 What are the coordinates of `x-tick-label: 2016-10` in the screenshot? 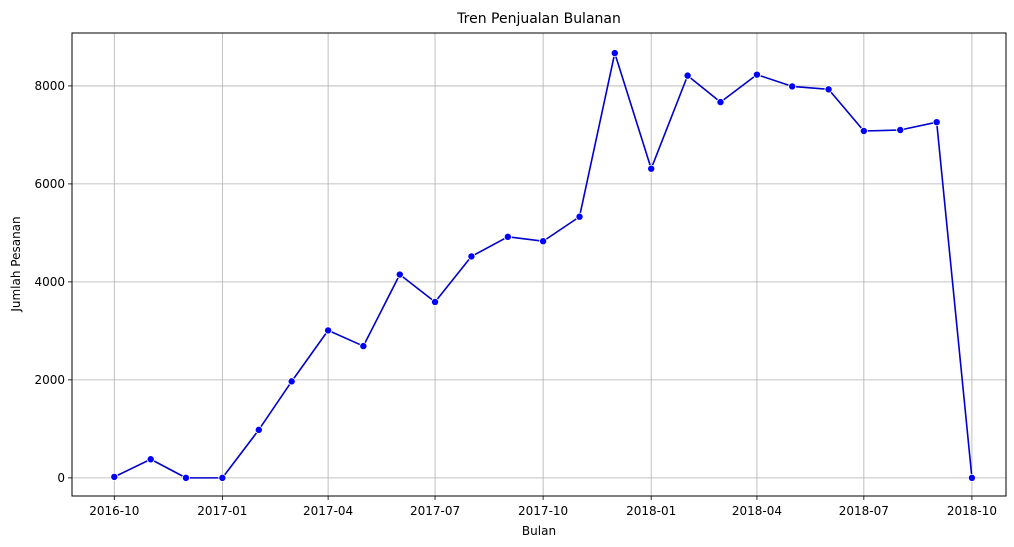 It's located at (114, 511).